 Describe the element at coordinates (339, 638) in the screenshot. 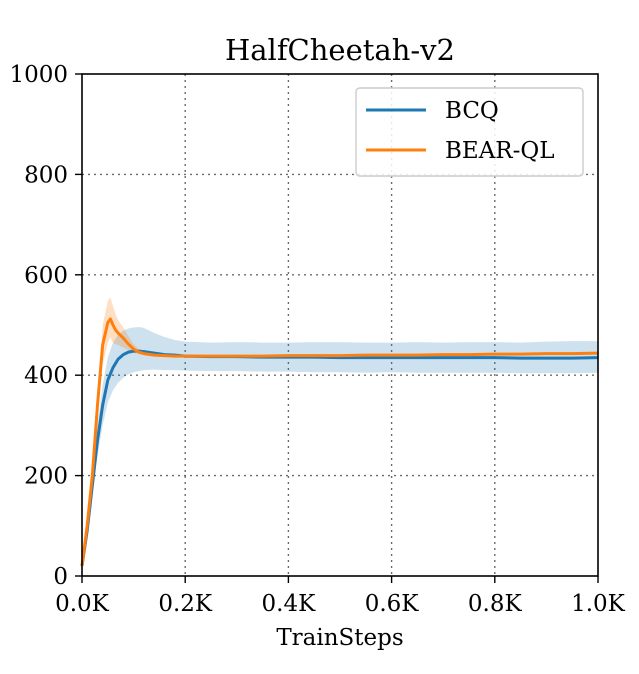

I see `x-axis-label: TrainSteps` at that location.